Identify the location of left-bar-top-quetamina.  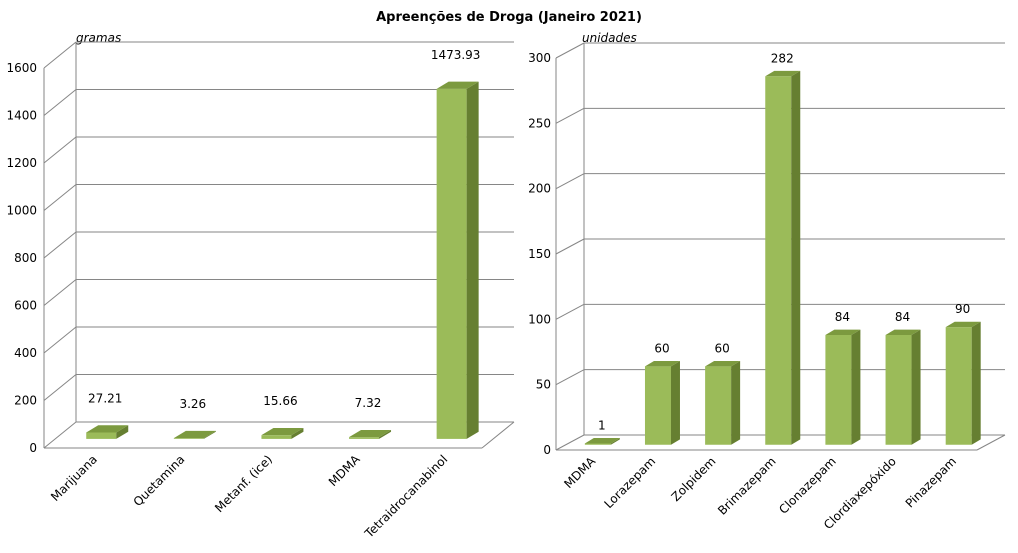
(194, 434).